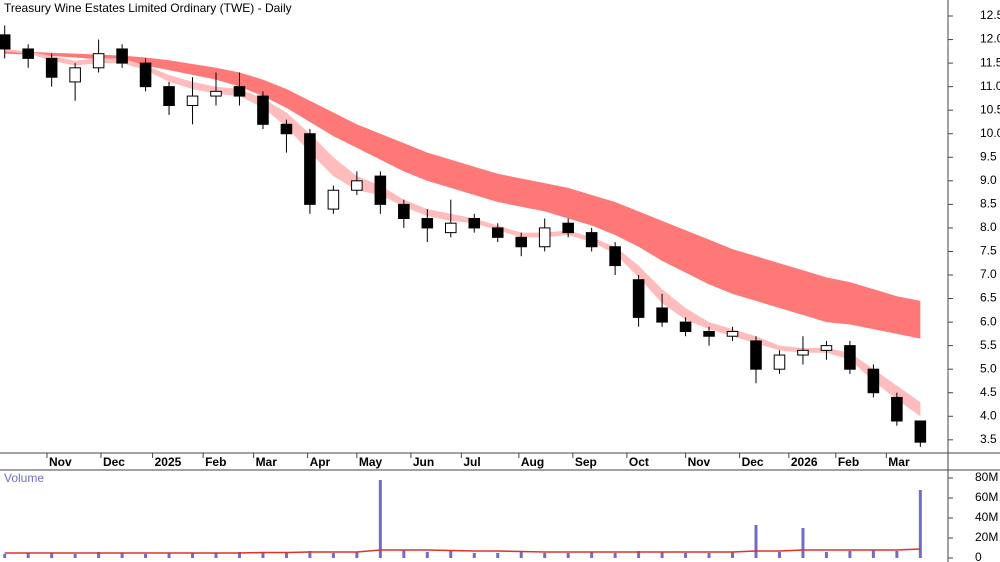  What do you see at coordinates (168, 462) in the screenshot?
I see `x-tick-label: 2025` at bounding box center [168, 462].